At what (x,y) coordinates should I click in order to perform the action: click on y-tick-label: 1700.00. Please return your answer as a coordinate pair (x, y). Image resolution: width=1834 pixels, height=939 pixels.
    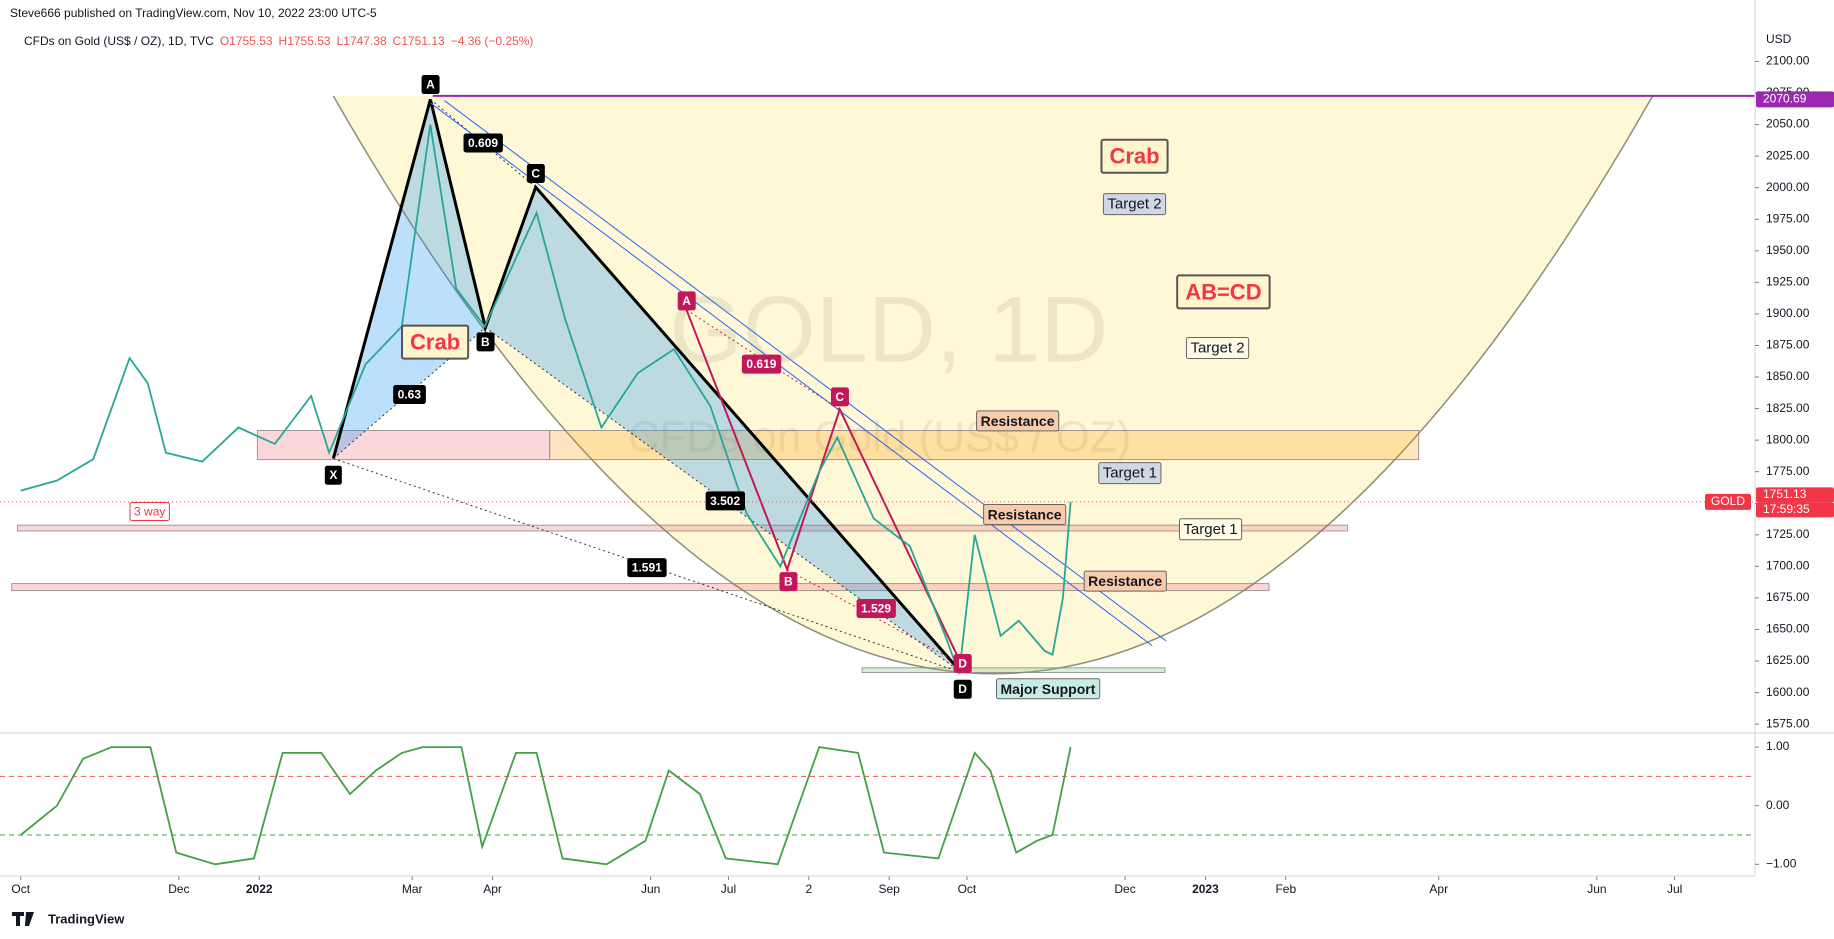
    Looking at the image, I should click on (1788, 566).